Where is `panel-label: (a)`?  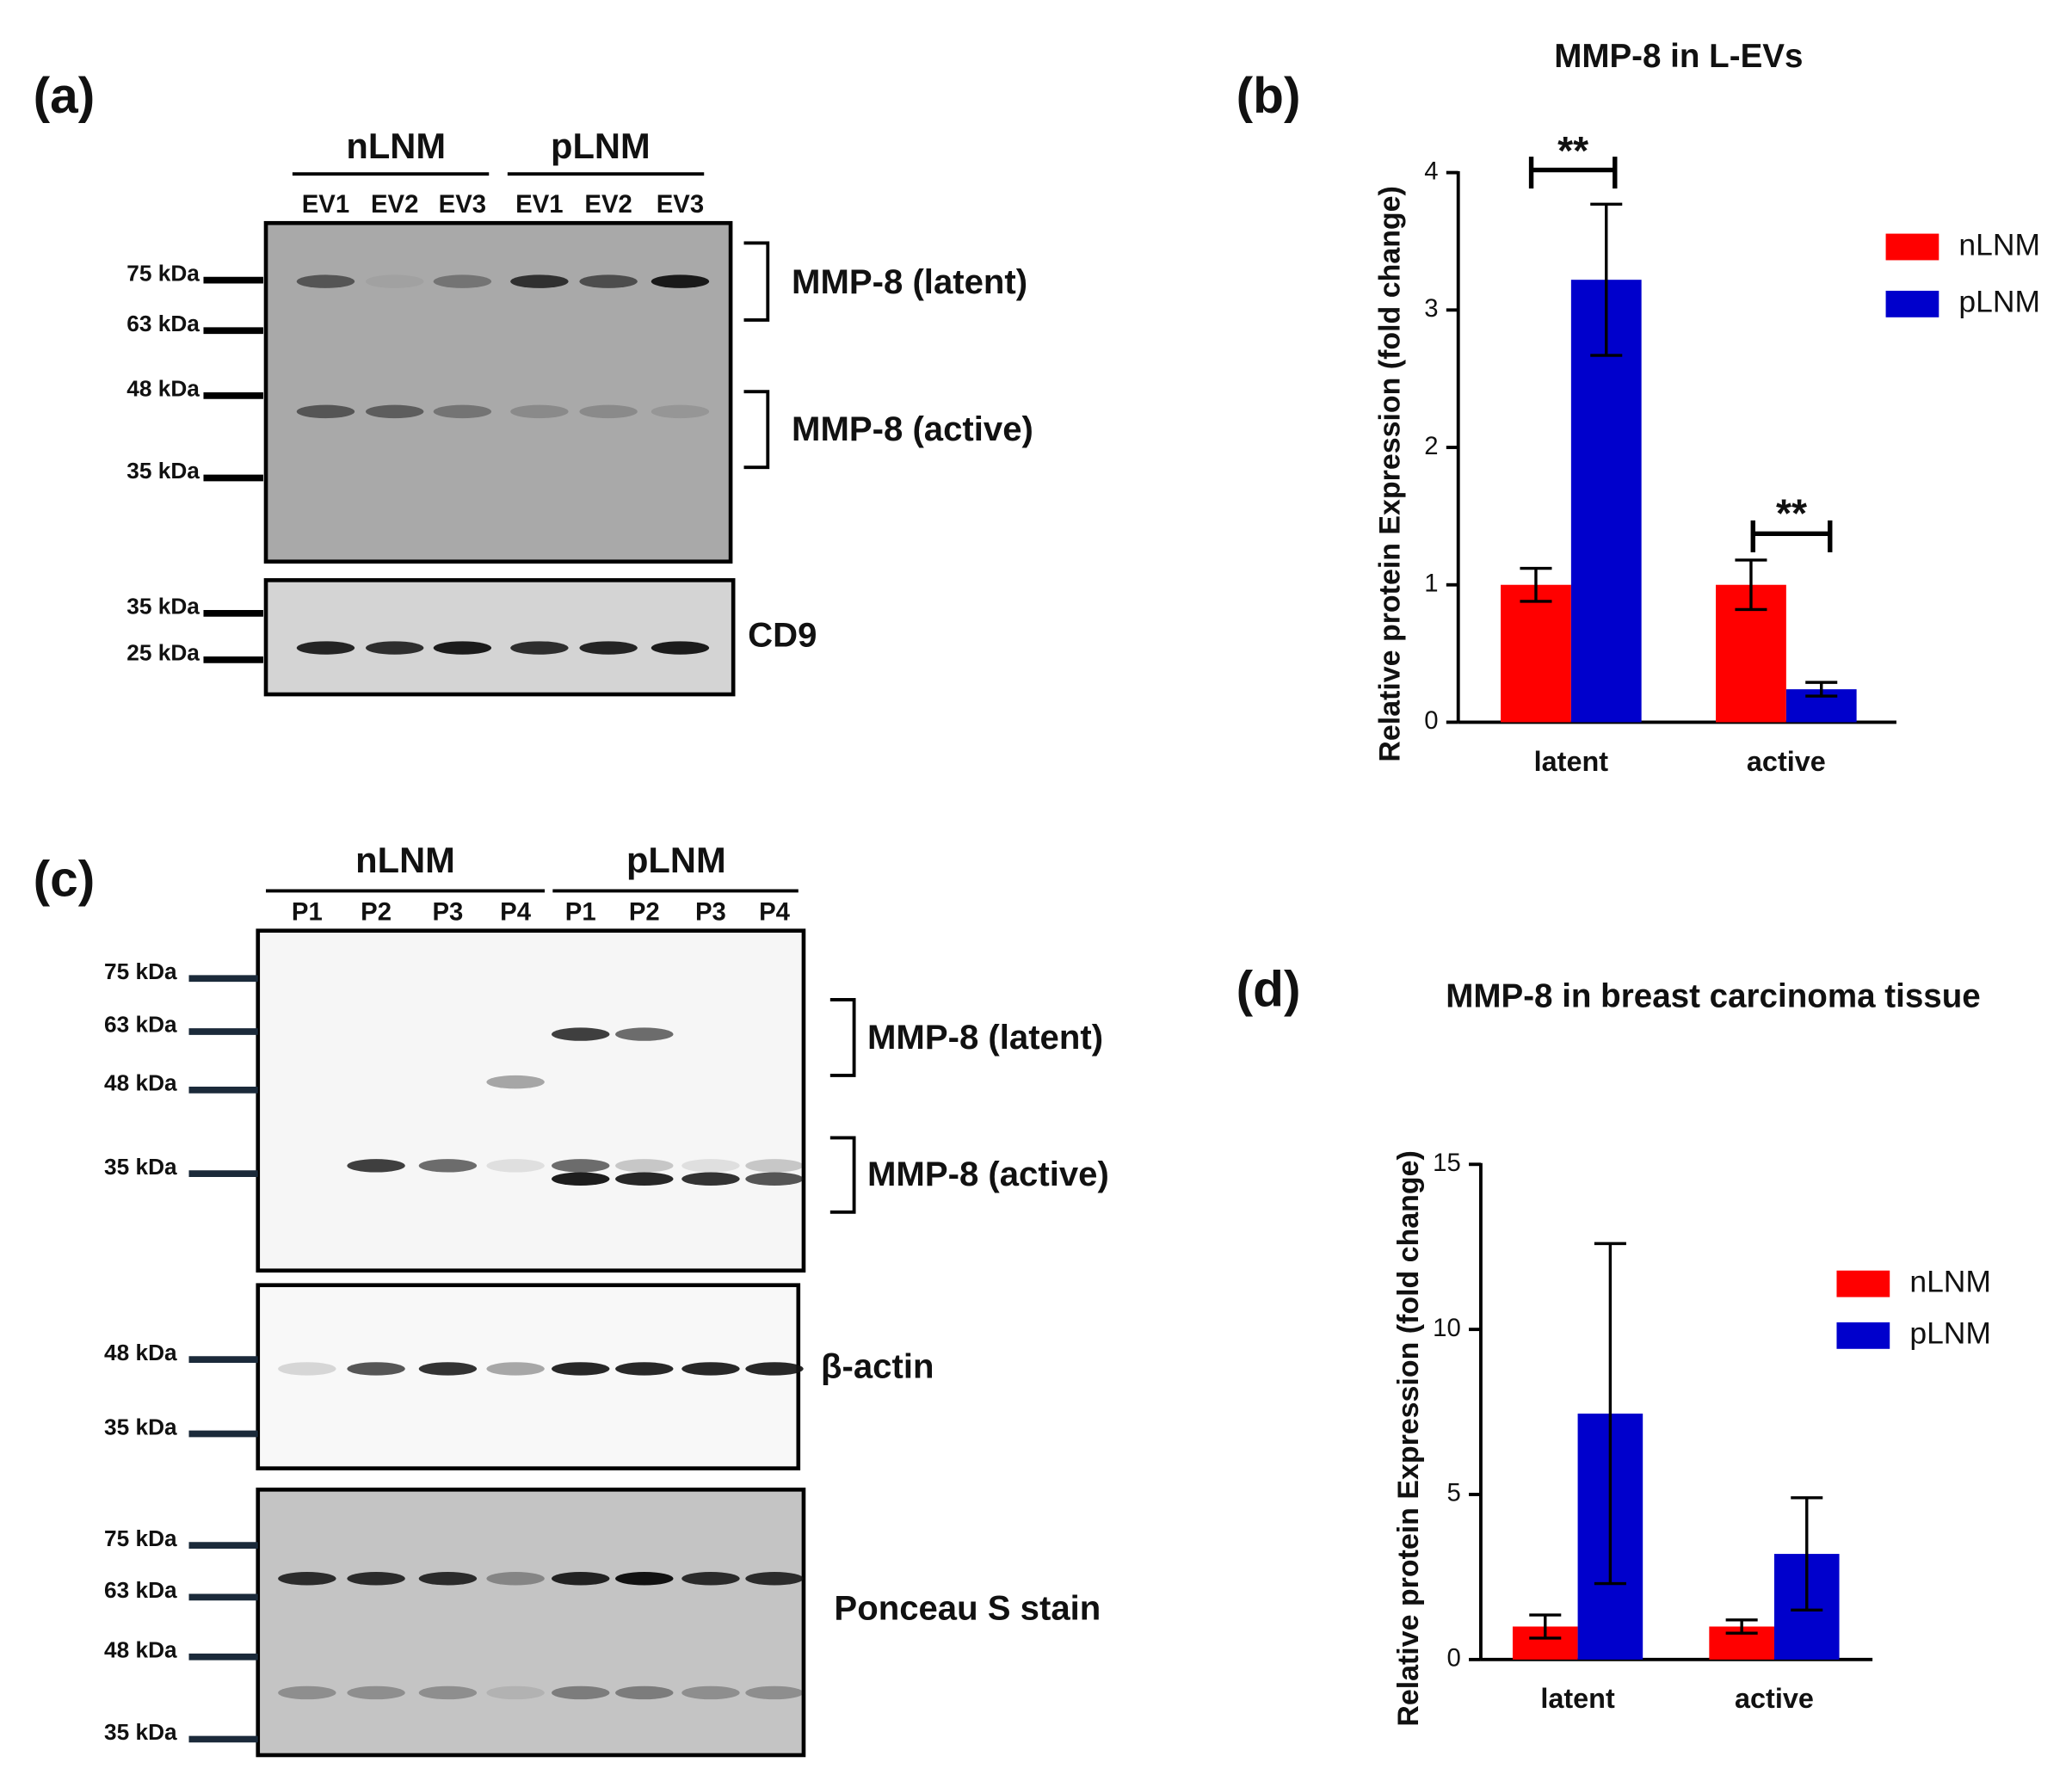
panel-label: (a) is located at coordinates (65, 96).